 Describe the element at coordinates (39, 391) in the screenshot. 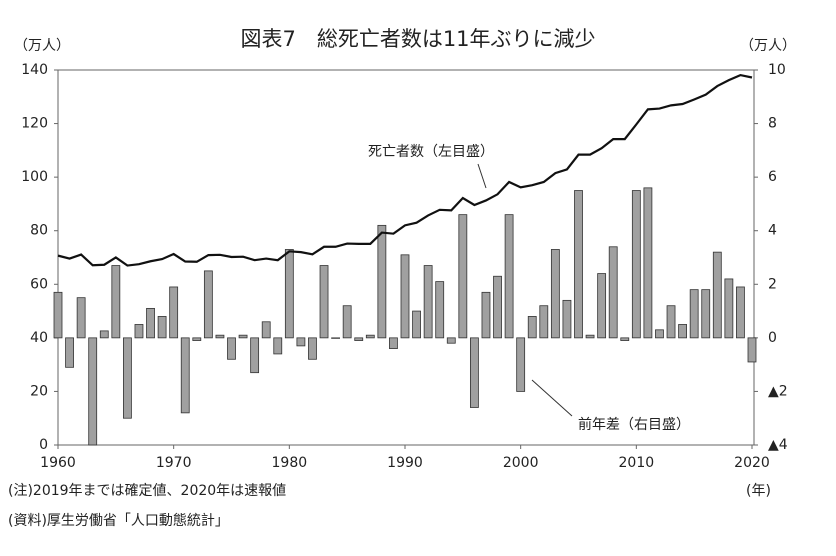

I see `y-tick-label: 20` at that location.